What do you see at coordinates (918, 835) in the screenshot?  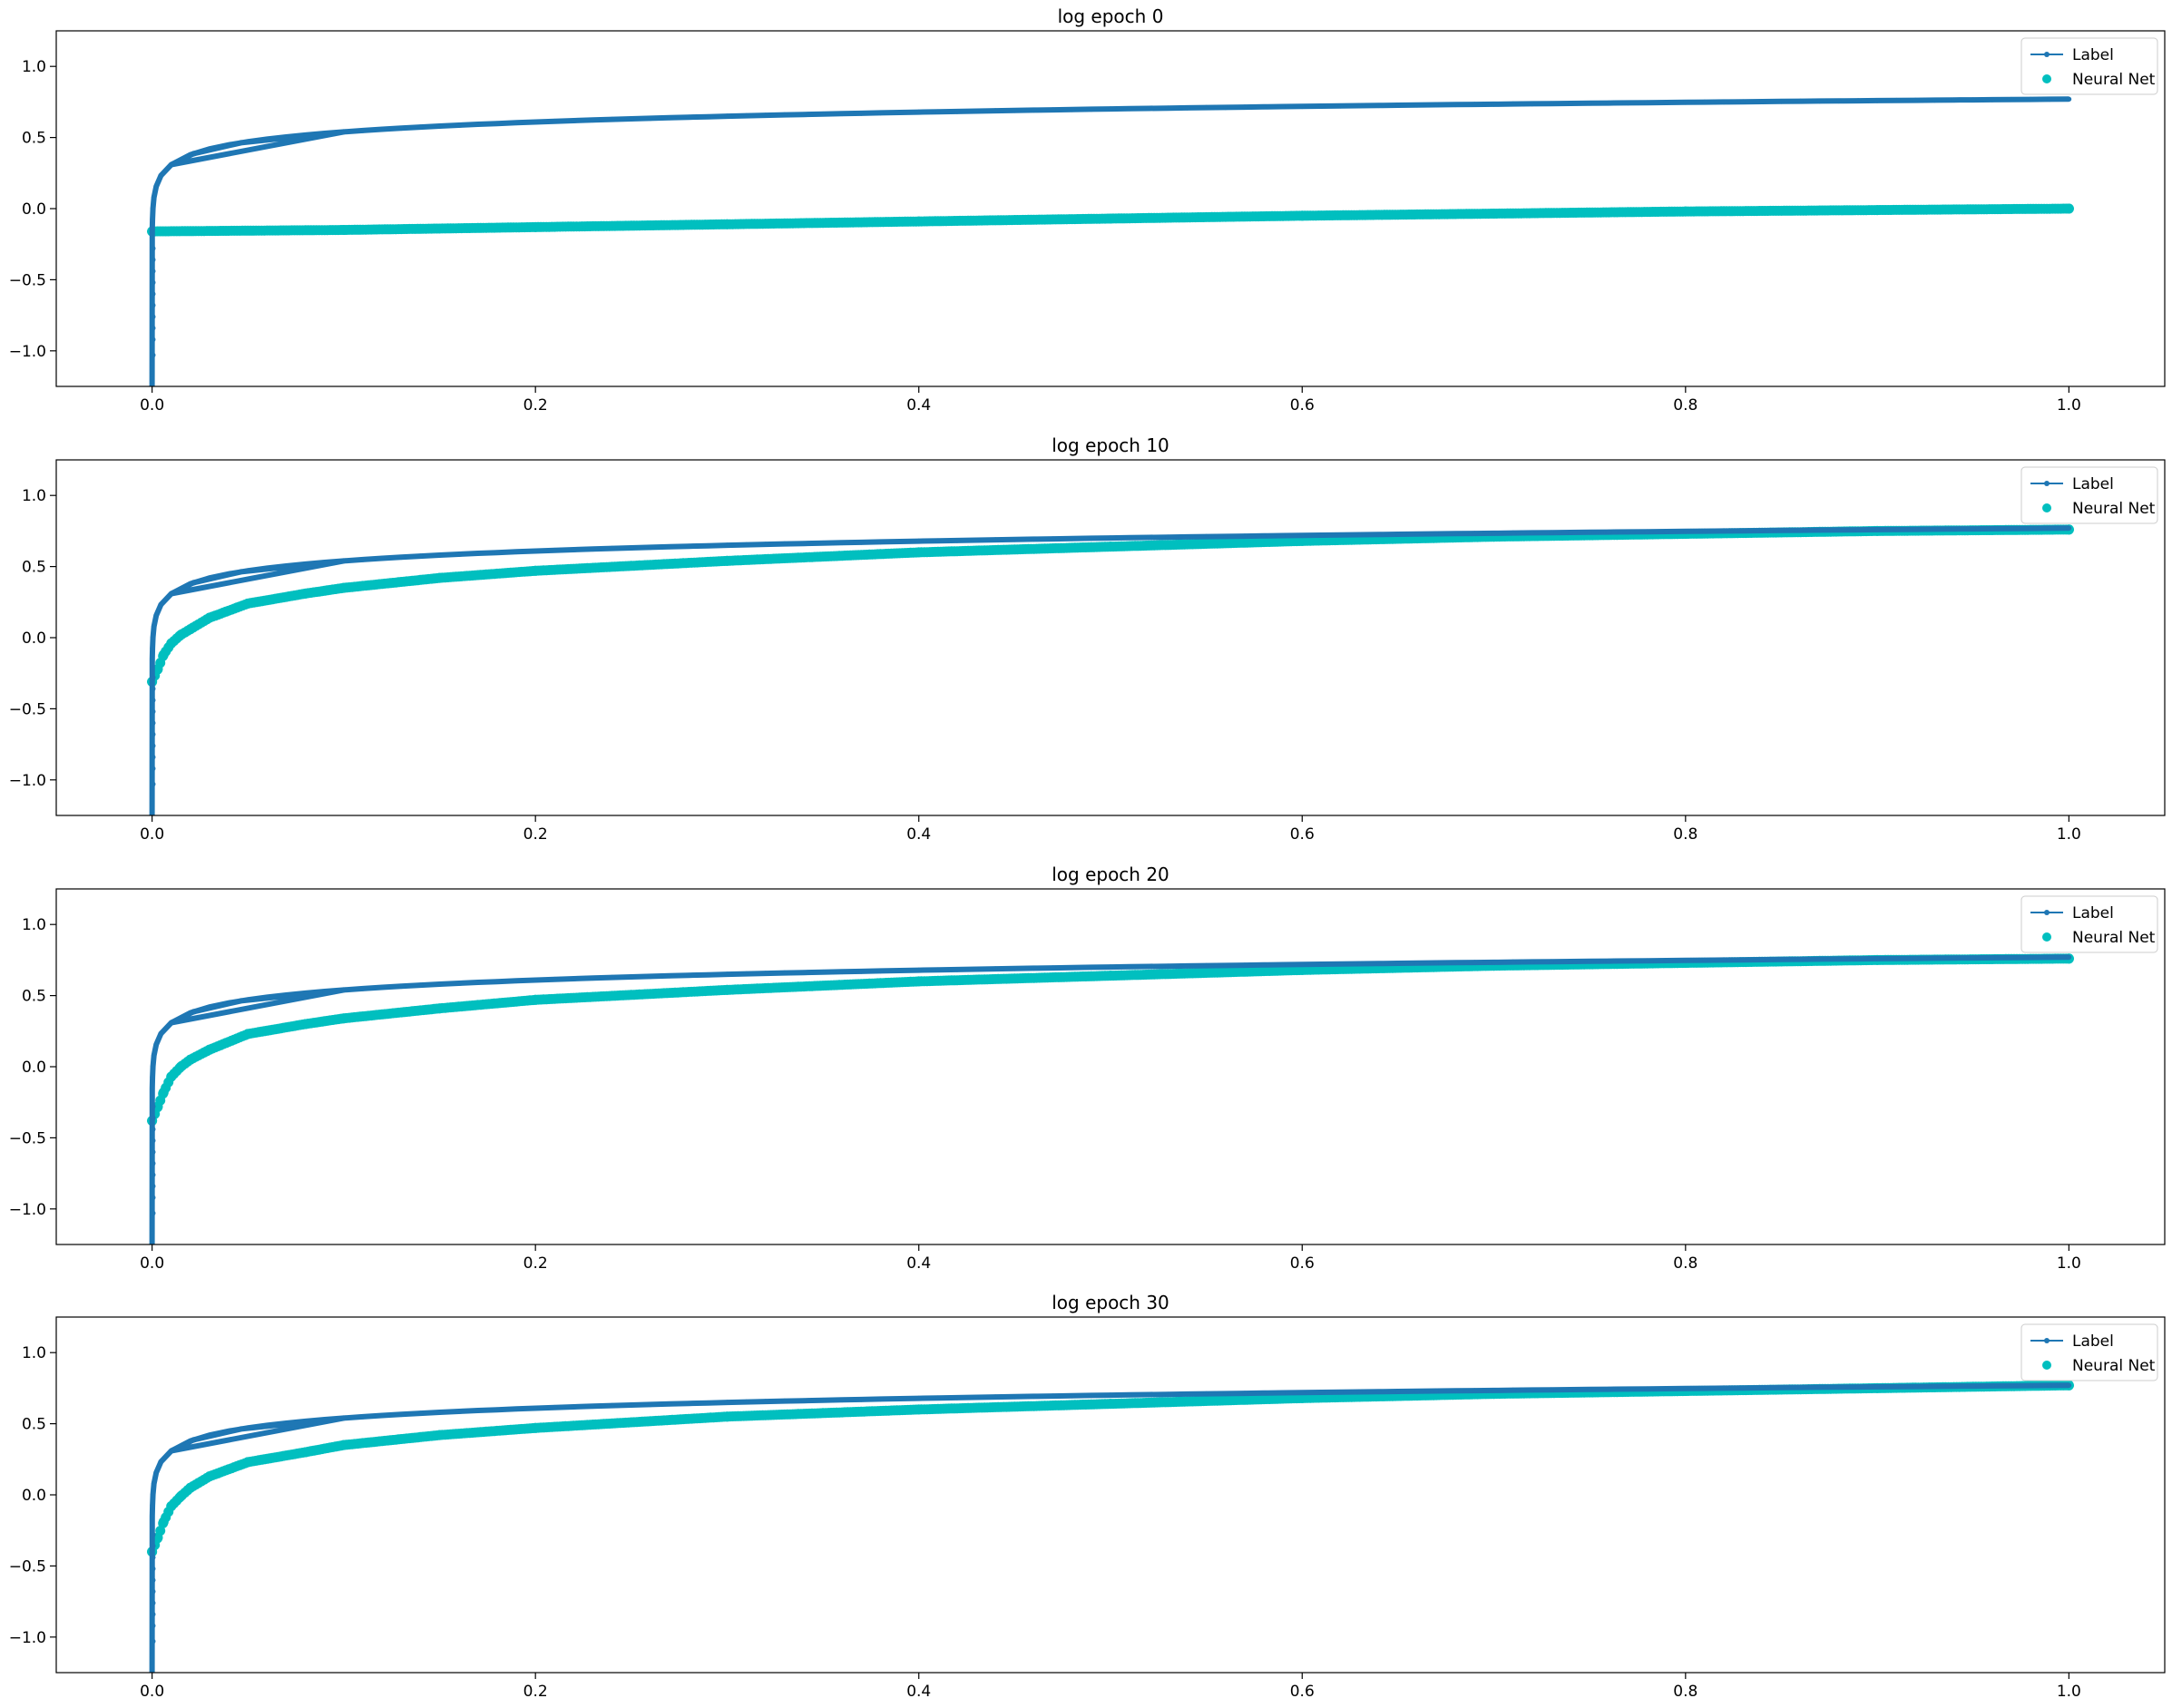 I see `x-tick-label: 0.4` at bounding box center [918, 835].